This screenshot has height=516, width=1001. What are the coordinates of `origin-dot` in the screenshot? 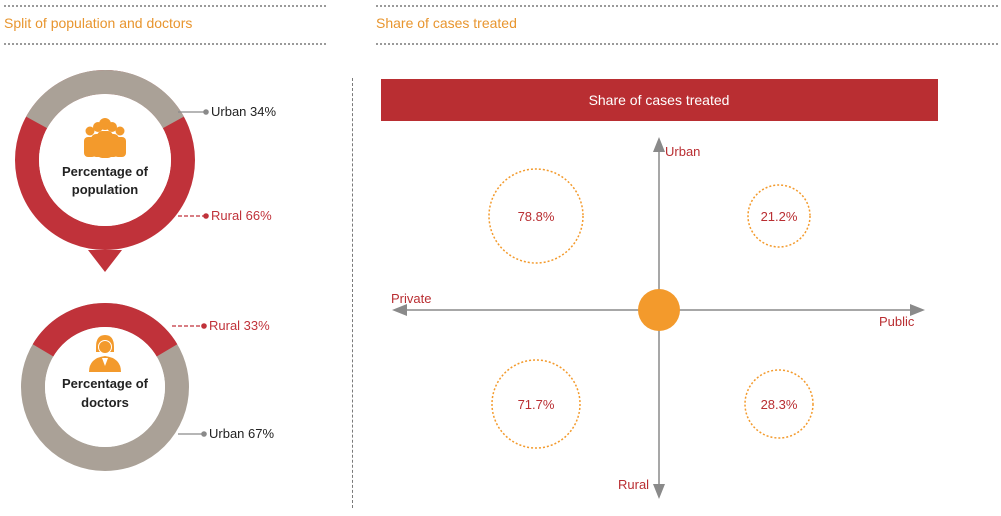 It's located at (659, 310).